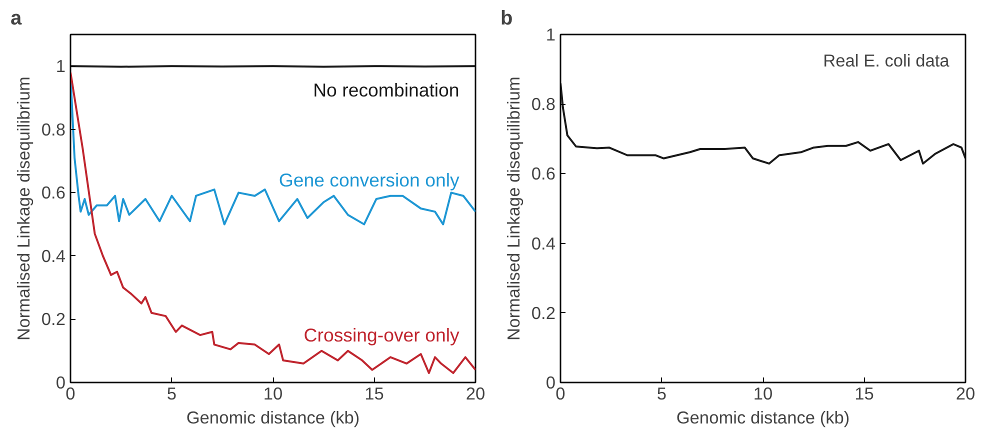  I want to click on series-label: Crossing-over only, so click(382, 335).